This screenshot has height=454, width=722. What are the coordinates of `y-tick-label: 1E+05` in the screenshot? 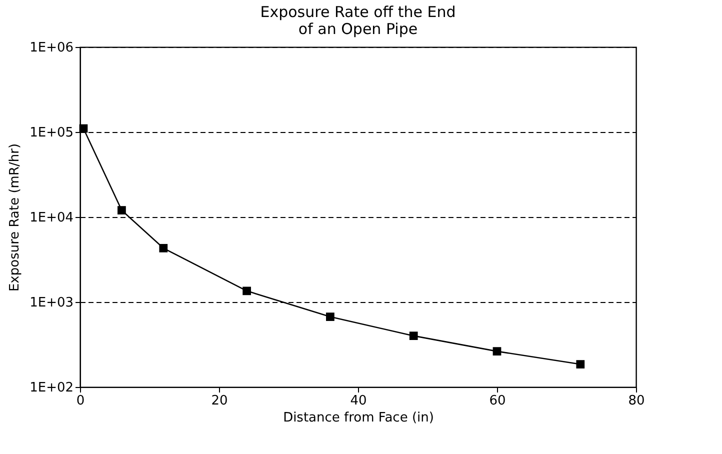 It's located at (52, 133).